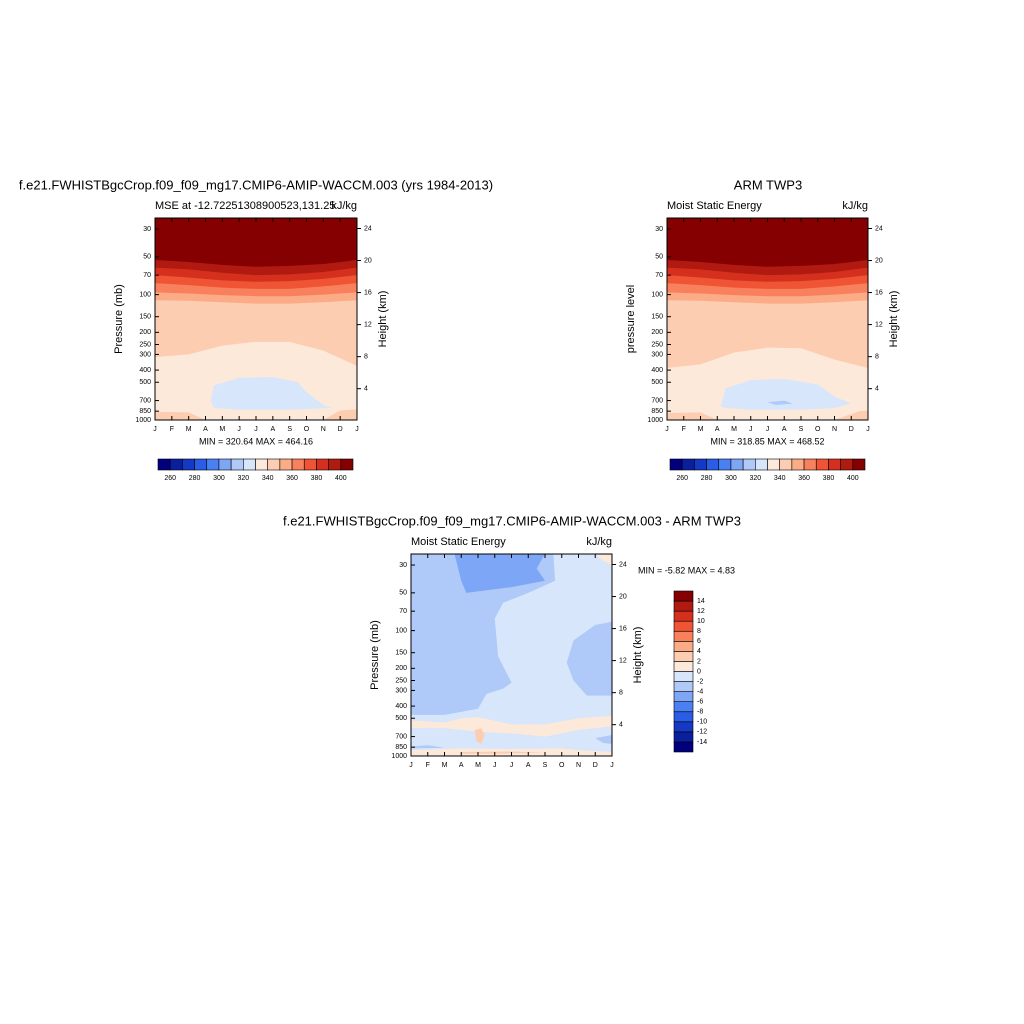 The height and width of the screenshot is (1024, 1024). Describe the element at coordinates (699, 651) in the screenshot. I see `colorbar-label: 4` at that location.